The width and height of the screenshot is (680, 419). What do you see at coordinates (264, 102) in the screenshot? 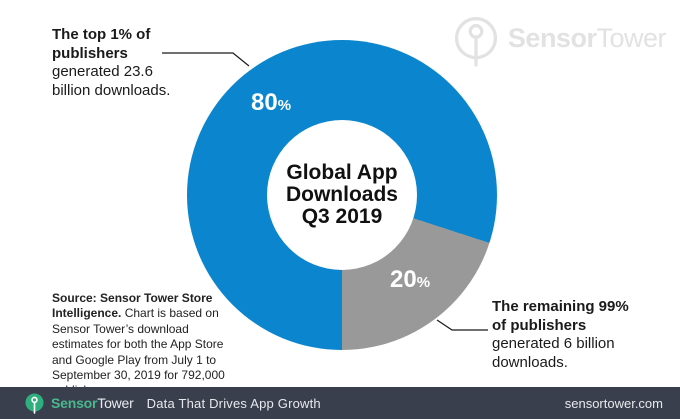
I see `slice-value: 80` at bounding box center [264, 102].